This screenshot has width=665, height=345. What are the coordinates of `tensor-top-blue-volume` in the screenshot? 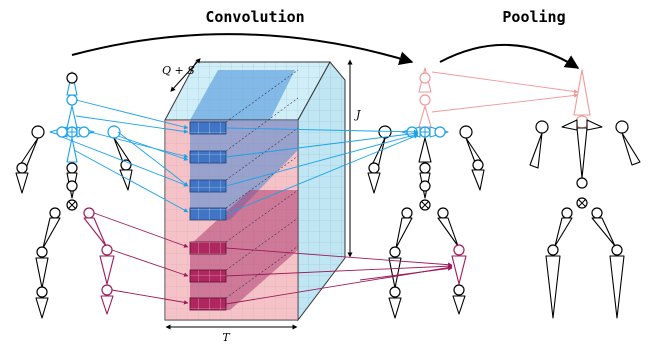 It's located at (242, 95).